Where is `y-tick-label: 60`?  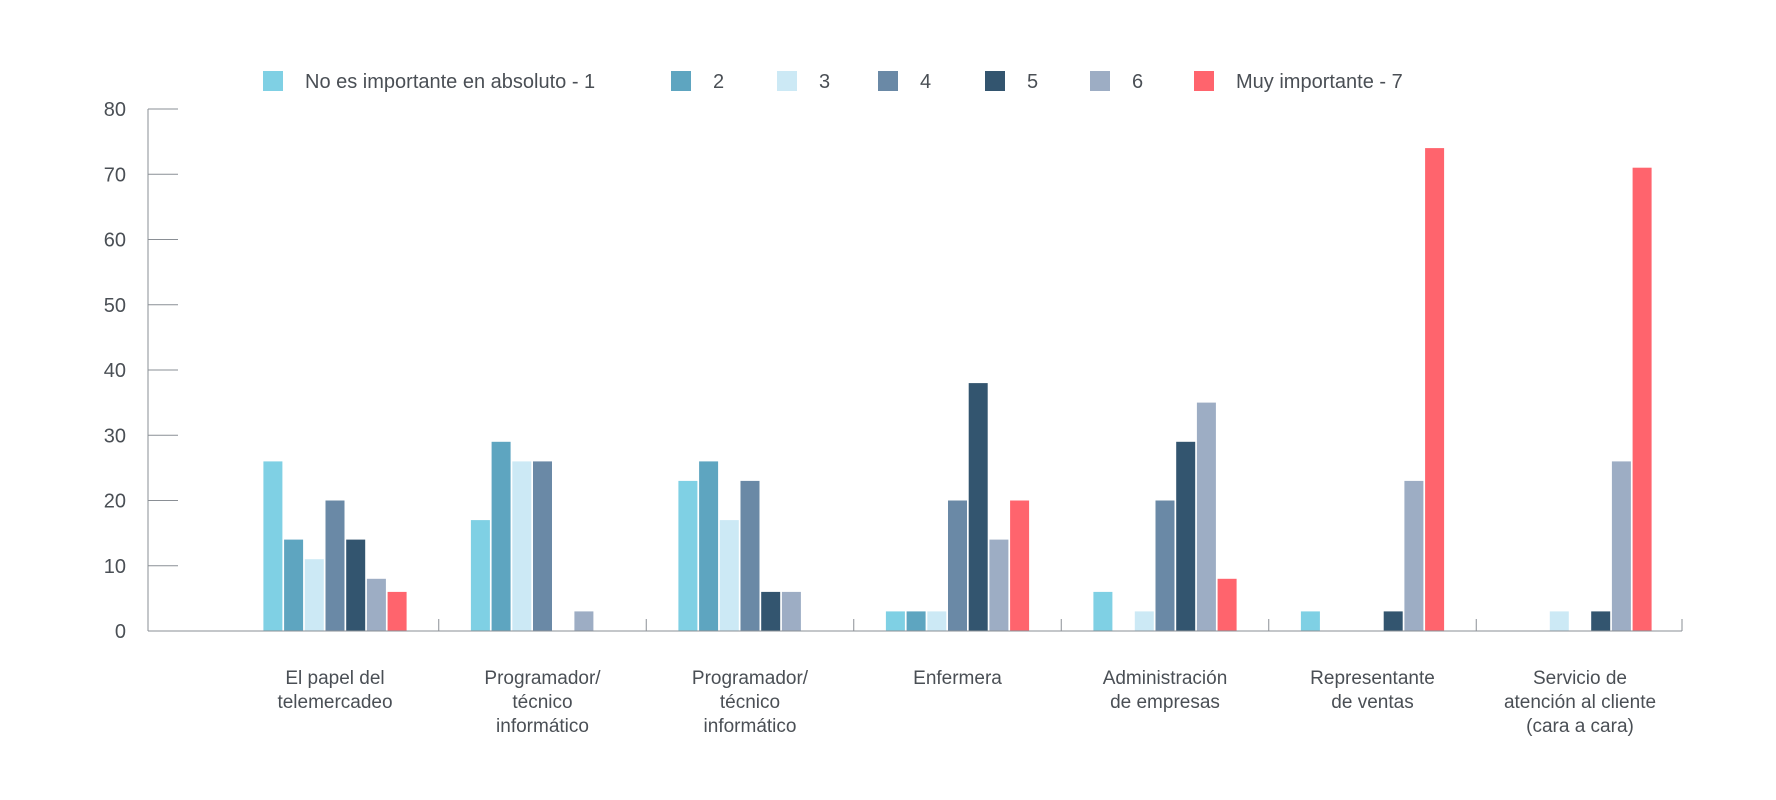
y-tick-label: 60 is located at coordinates (115, 241).